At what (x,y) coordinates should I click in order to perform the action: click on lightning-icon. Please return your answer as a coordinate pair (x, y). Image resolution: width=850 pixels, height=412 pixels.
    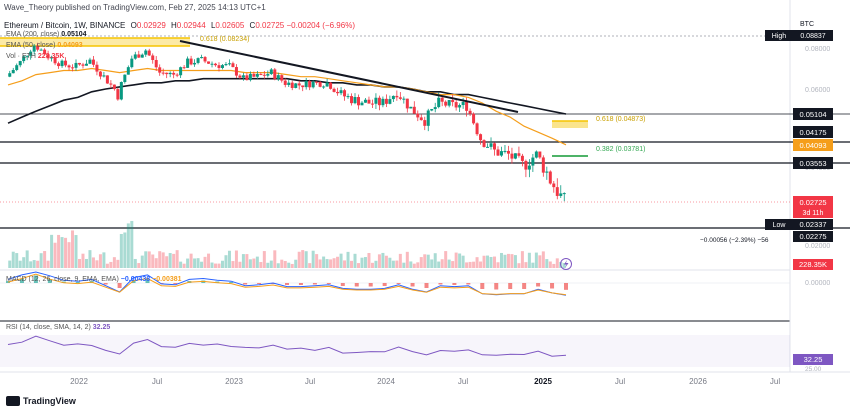
    Looking at the image, I should click on (566, 264).